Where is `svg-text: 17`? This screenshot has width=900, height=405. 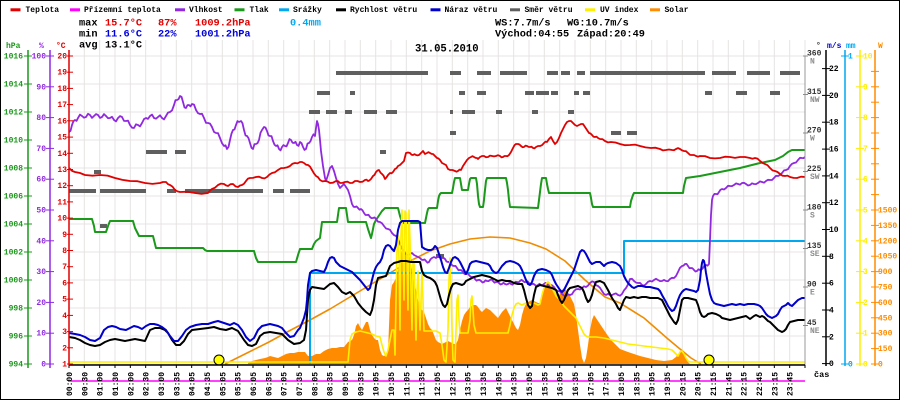
svg-text: 17 is located at coordinates (62, 105).